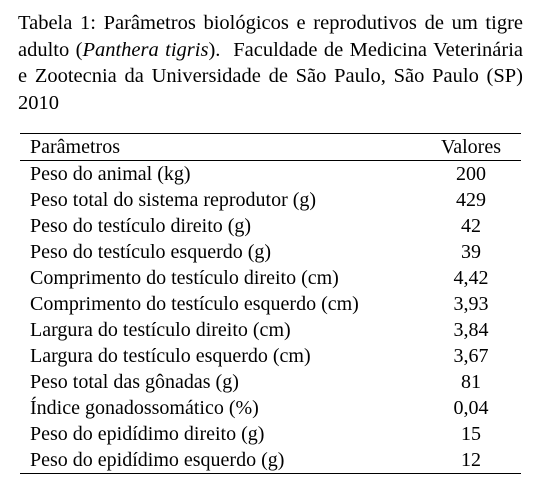 The image size is (555, 492). I want to click on table-row: Peso do epidídimo esquerdo (g) 12, so click(270, 460).